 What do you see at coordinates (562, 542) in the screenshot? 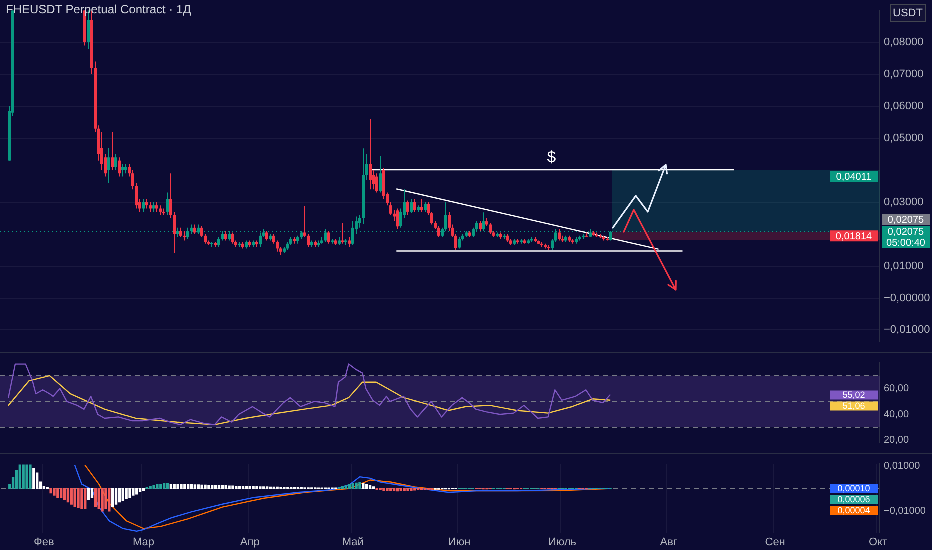
I see `x-tick-label: Июль` at bounding box center [562, 542].